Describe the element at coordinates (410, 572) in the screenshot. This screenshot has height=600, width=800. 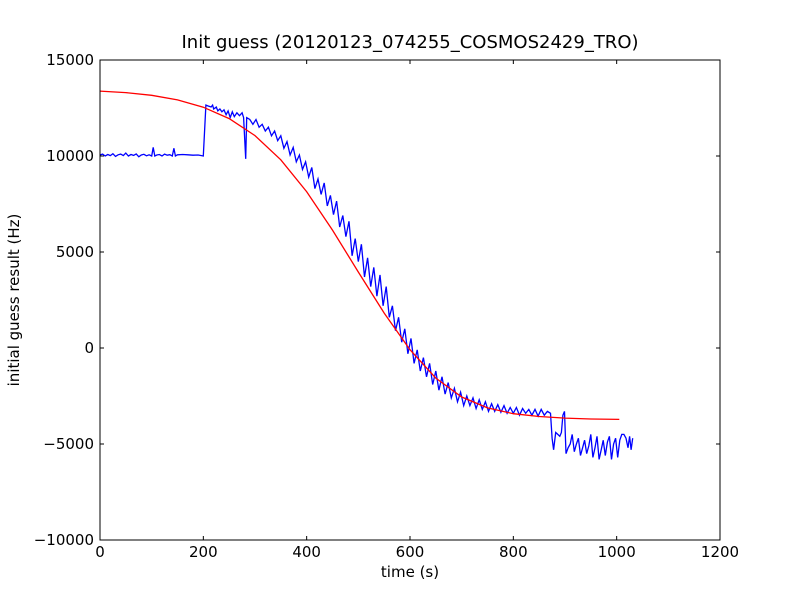
I see `x-axis-label: time (s)` at that location.